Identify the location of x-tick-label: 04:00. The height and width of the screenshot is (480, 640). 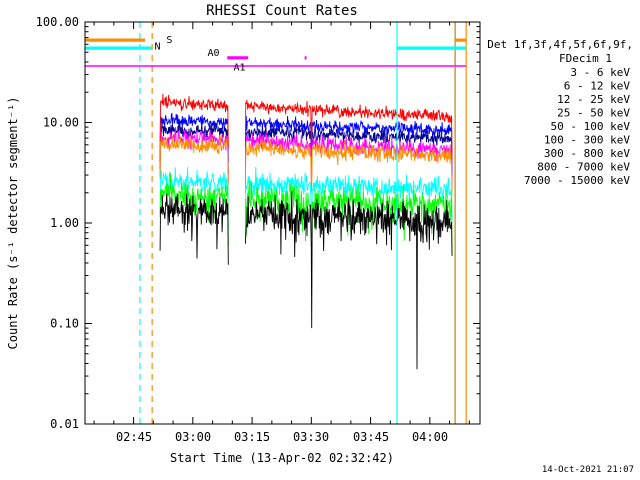
(430, 437).